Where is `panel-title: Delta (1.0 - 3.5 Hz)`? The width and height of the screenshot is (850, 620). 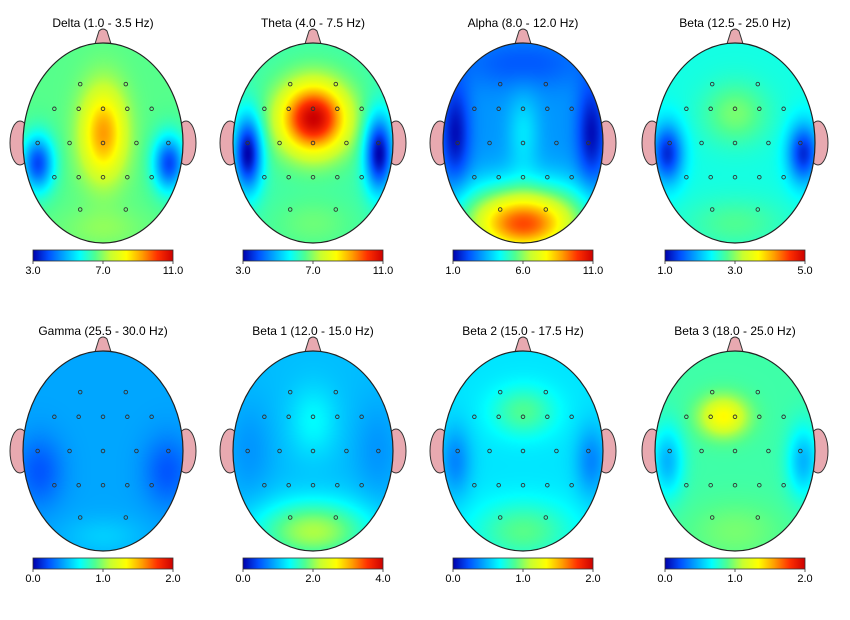
panel-title: Delta (1.0 - 3.5 Hz) is located at coordinates (102, 23).